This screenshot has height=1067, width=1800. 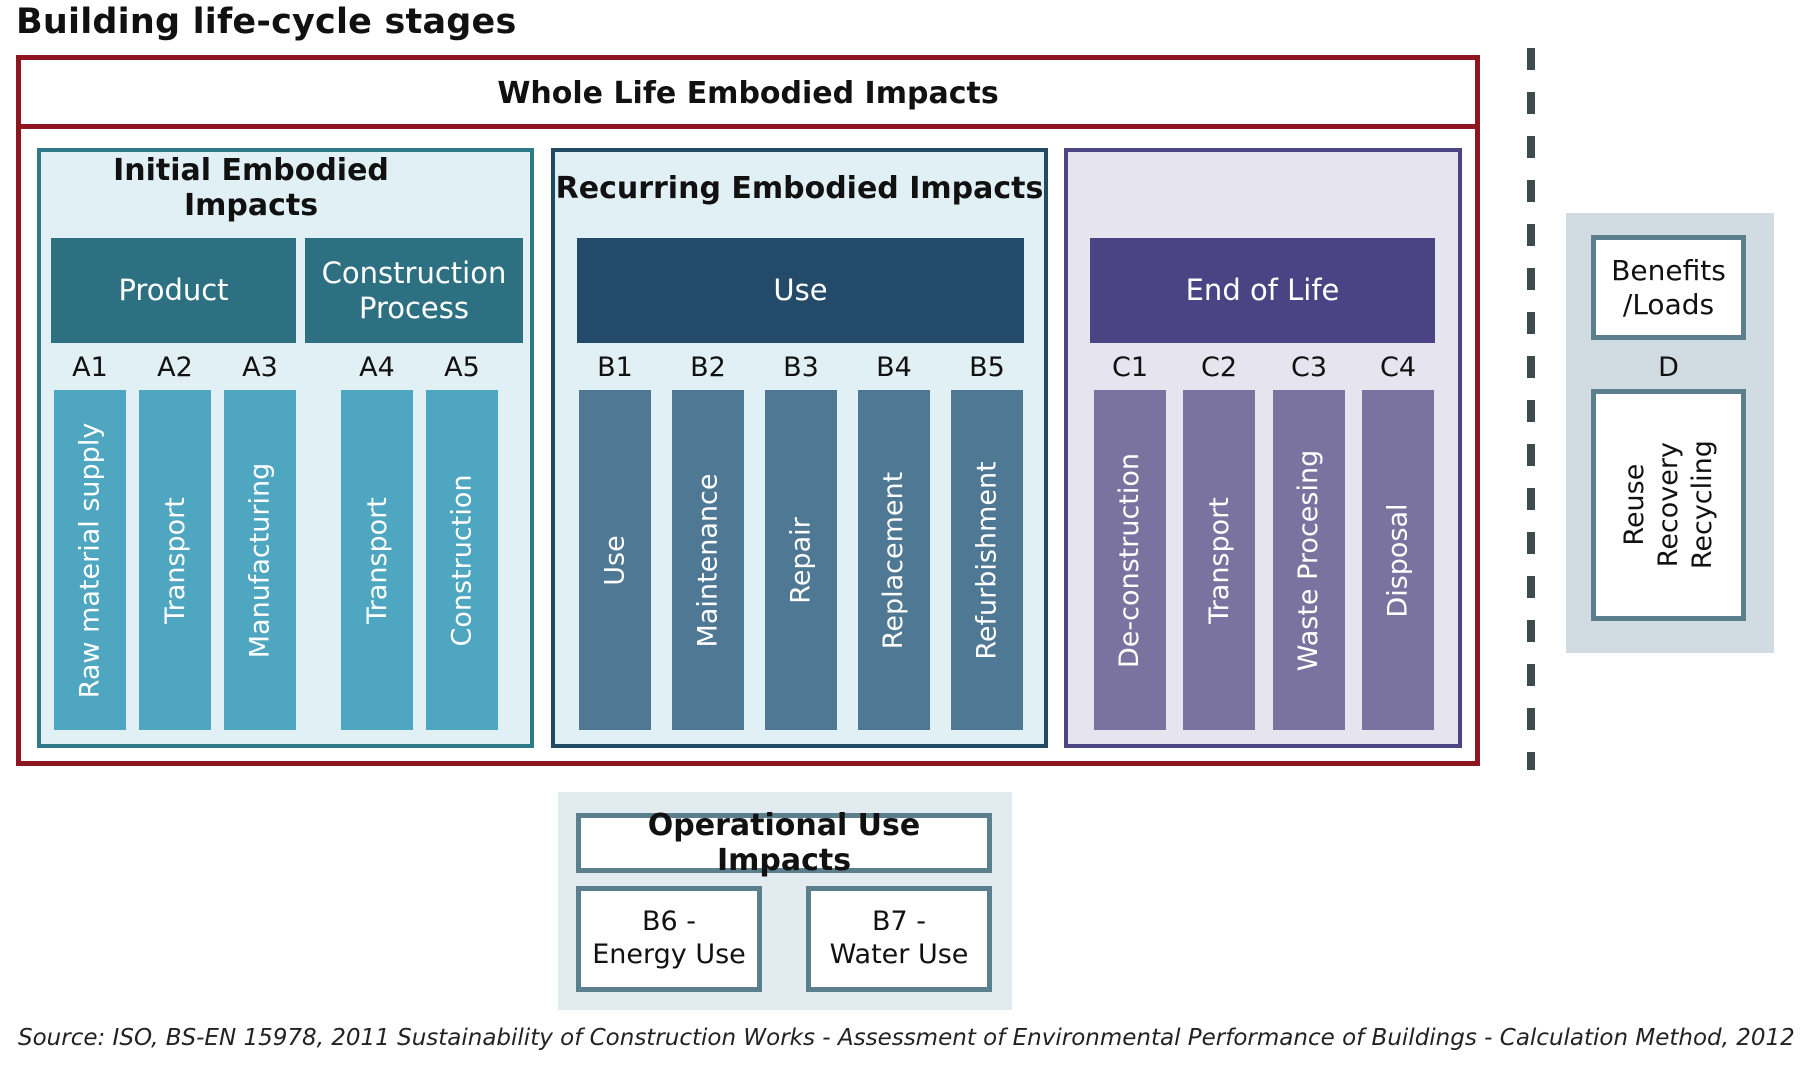 I want to click on stage-use: Use, so click(x=800, y=290).